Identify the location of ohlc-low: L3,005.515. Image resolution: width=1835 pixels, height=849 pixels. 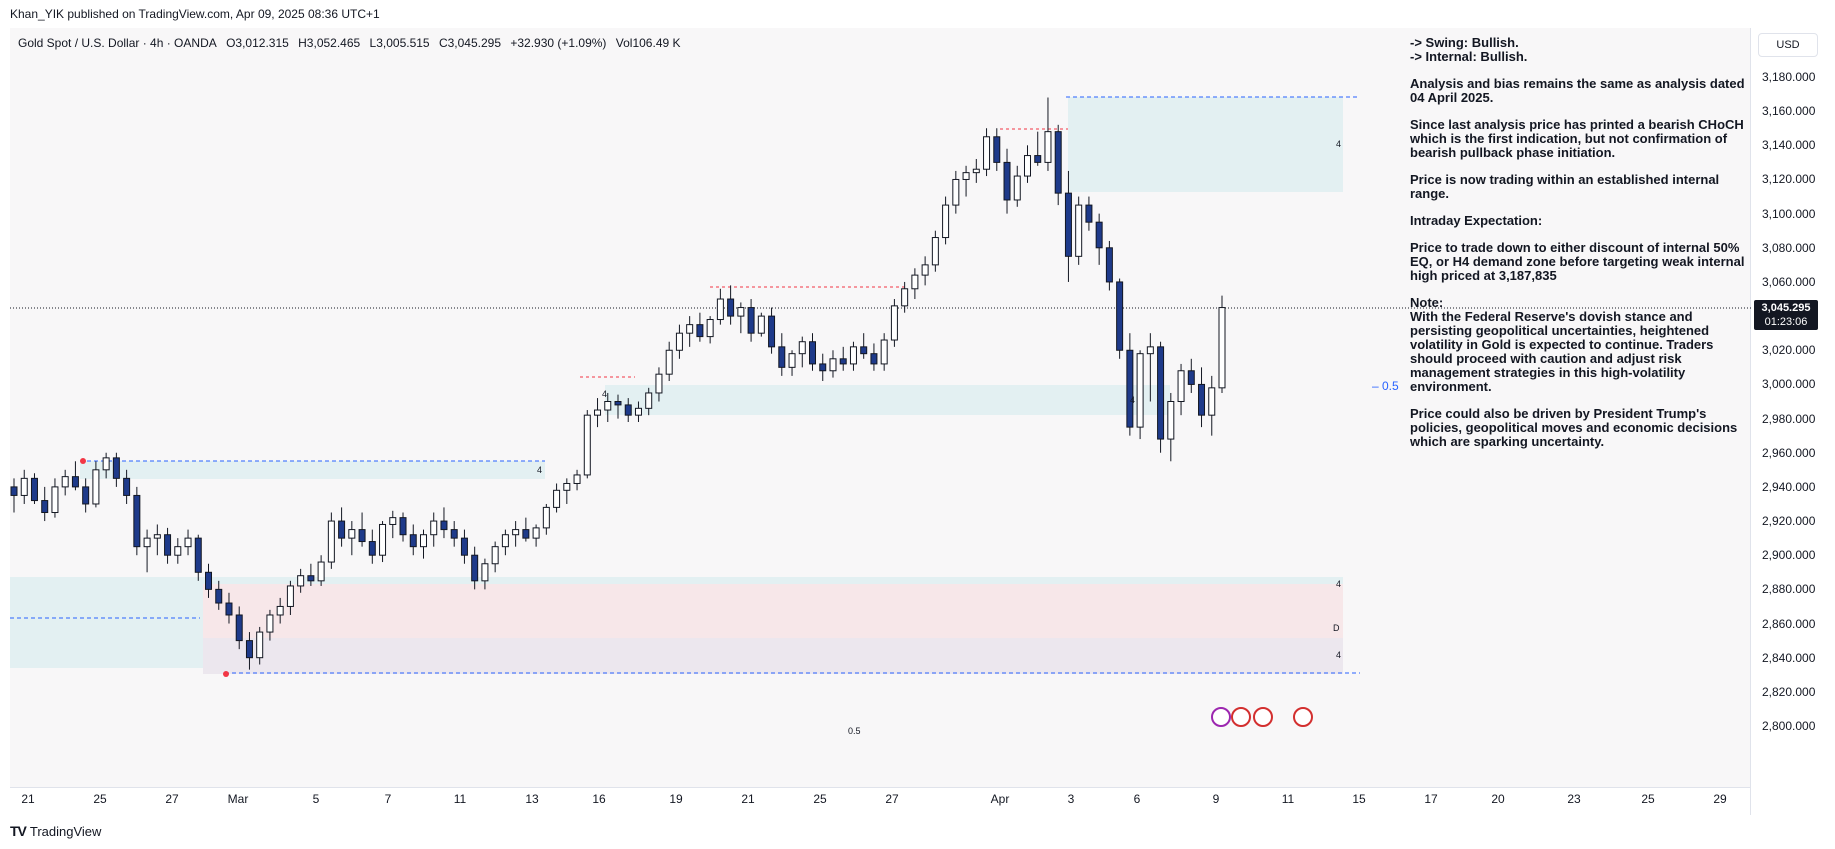
(399, 43).